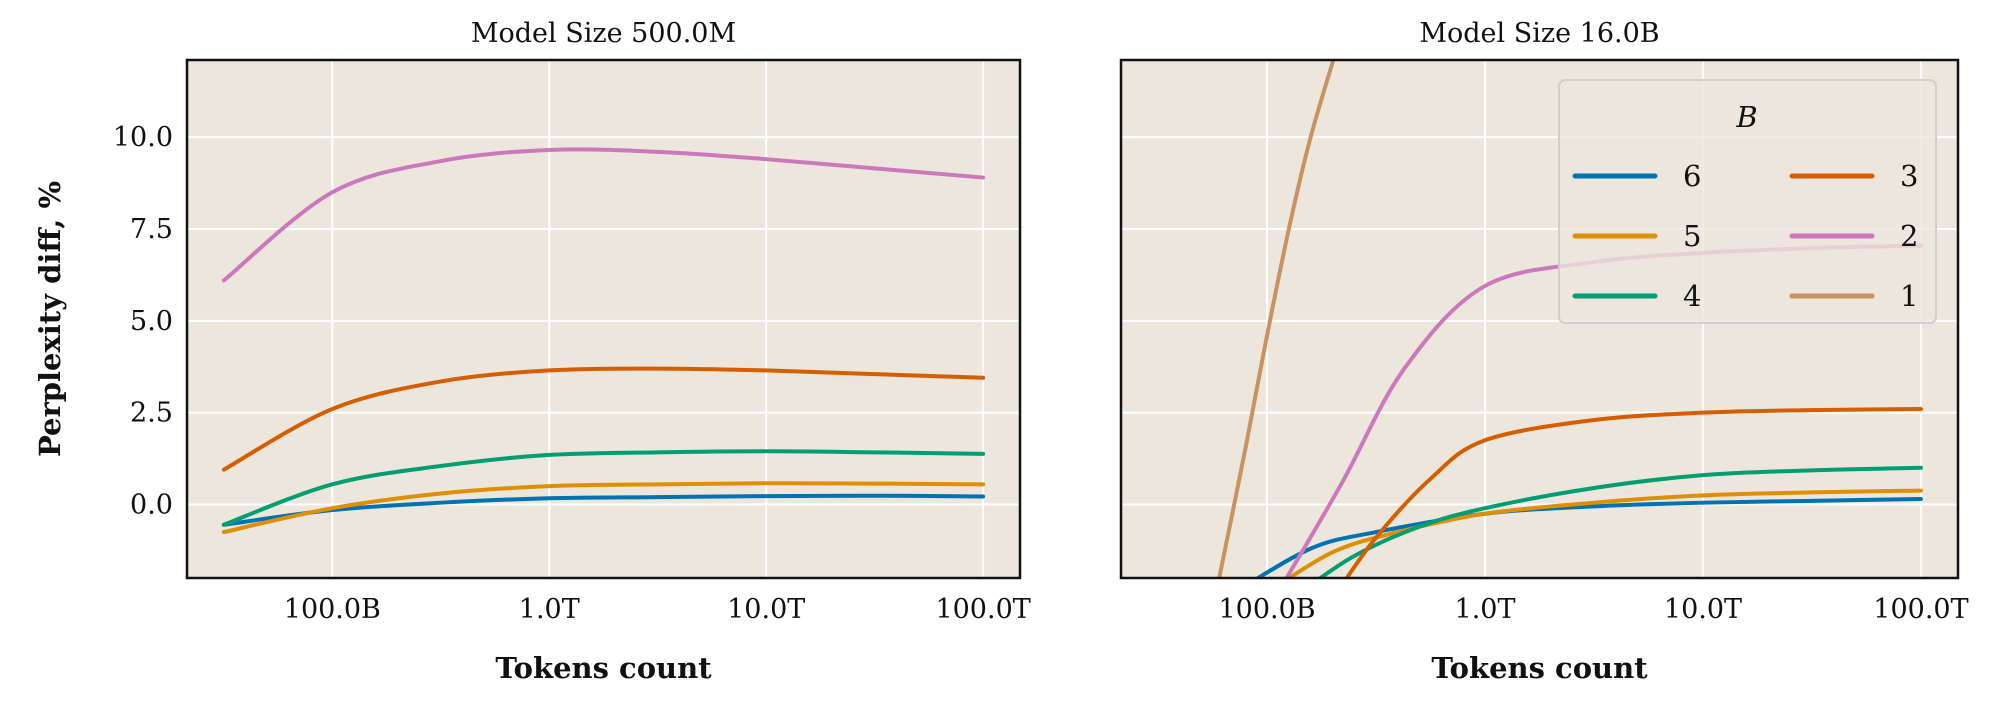 The height and width of the screenshot is (707, 2000). I want to click on legend-title: B, so click(1746, 117).